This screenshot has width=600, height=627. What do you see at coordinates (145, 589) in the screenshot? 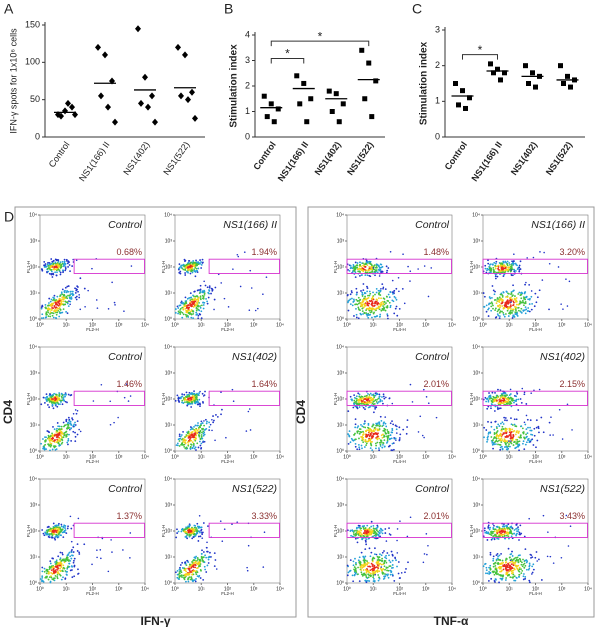
I see `x-tick-label: 10⁴` at bounding box center [145, 589].